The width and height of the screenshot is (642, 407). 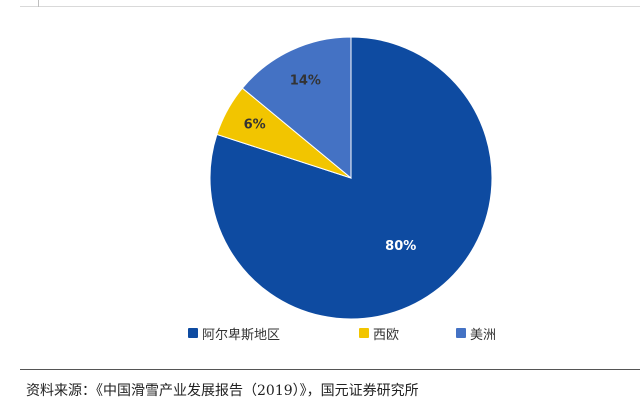 I want to click on legend-swatch-americas, so click(x=461, y=333).